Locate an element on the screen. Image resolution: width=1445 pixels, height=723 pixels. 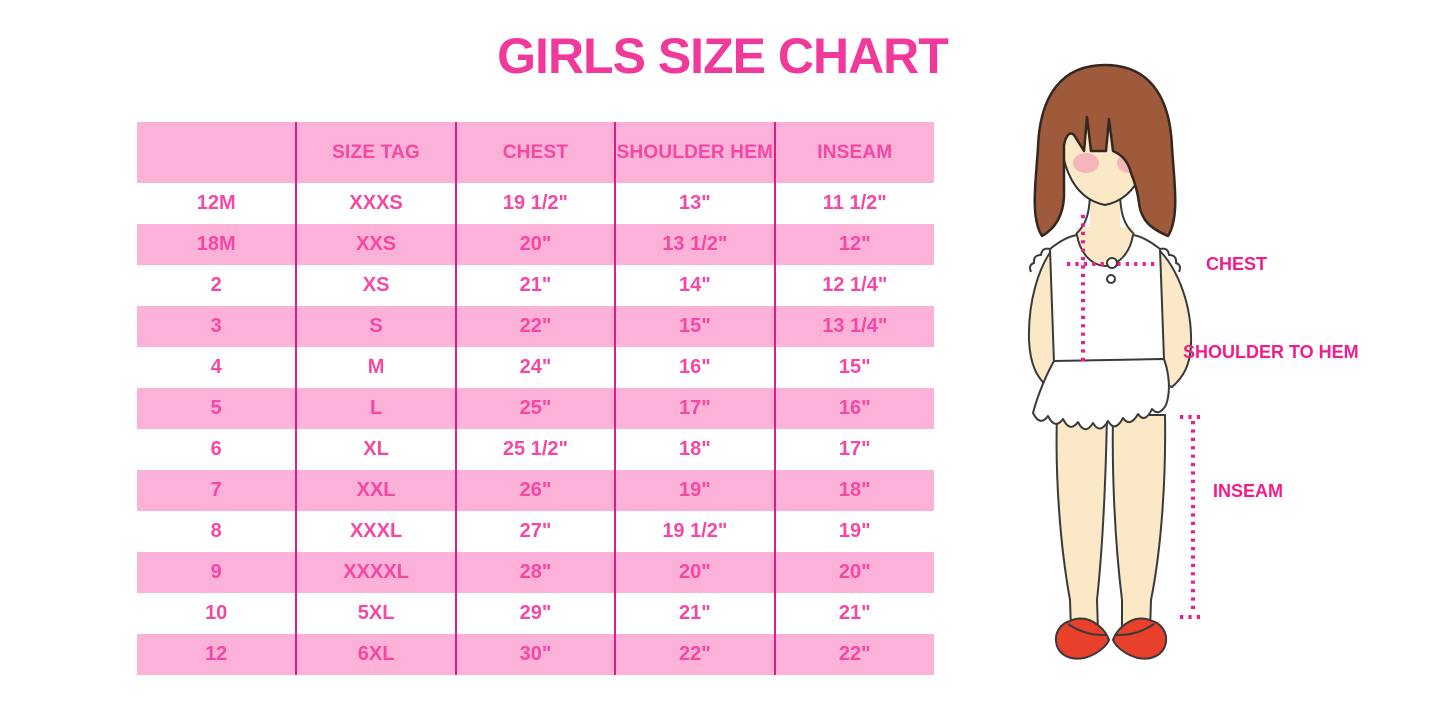
inseam-cell: 22" is located at coordinates (853, 654).